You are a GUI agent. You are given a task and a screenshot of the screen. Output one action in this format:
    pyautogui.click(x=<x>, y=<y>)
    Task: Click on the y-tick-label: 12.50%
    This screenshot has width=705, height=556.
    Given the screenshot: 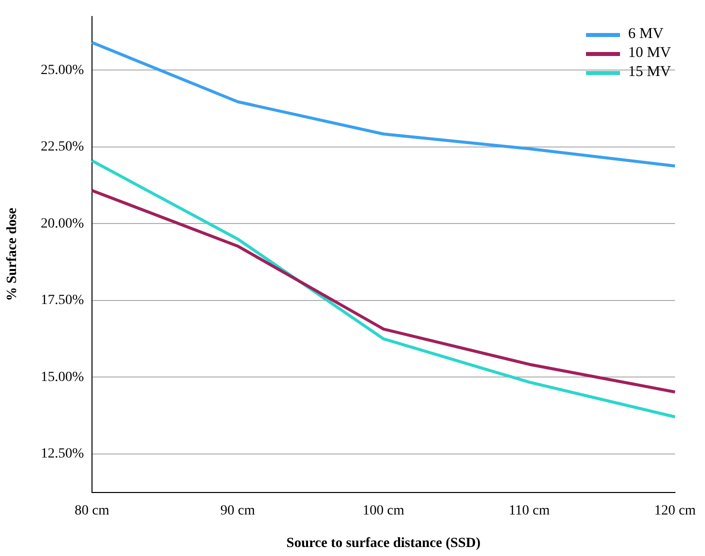 What is the action you would take?
    pyautogui.click(x=62, y=454)
    